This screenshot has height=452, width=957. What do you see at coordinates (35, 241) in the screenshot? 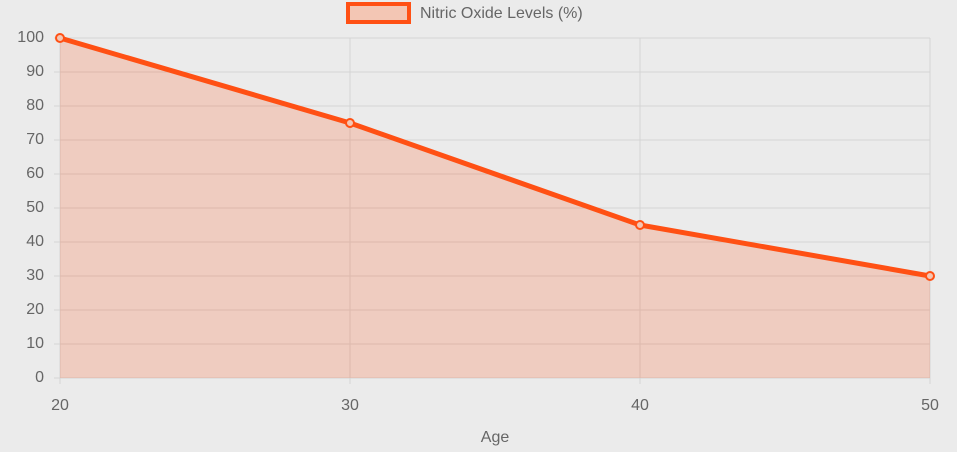
I see `y-tick-label: 40` at bounding box center [35, 241].